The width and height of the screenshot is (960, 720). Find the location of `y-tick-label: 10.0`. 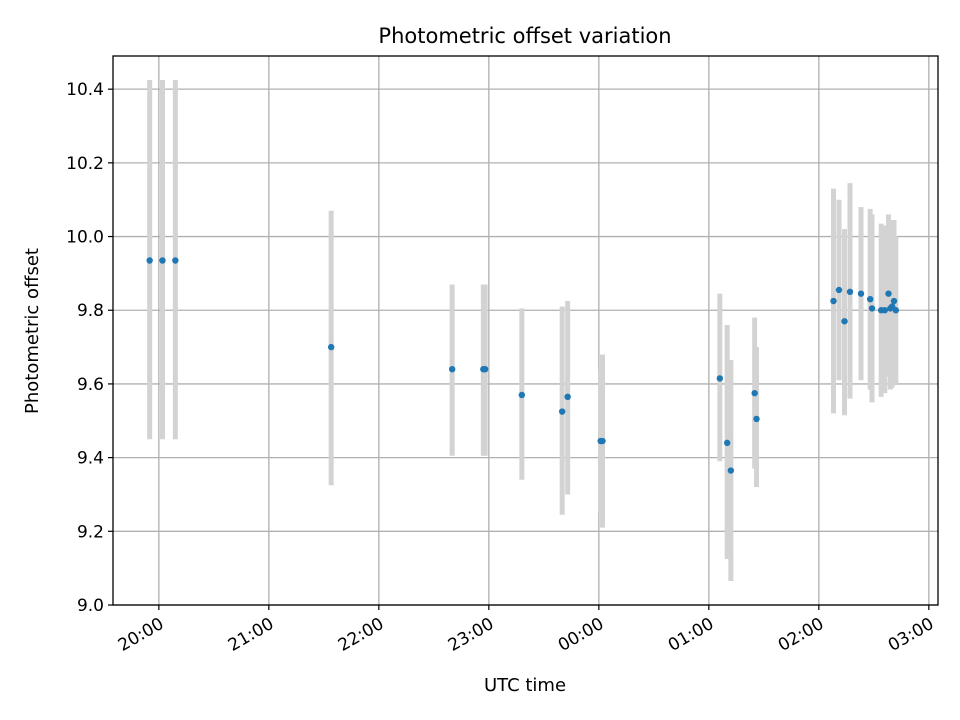

y-tick-label: 10.0 is located at coordinates (85, 238).